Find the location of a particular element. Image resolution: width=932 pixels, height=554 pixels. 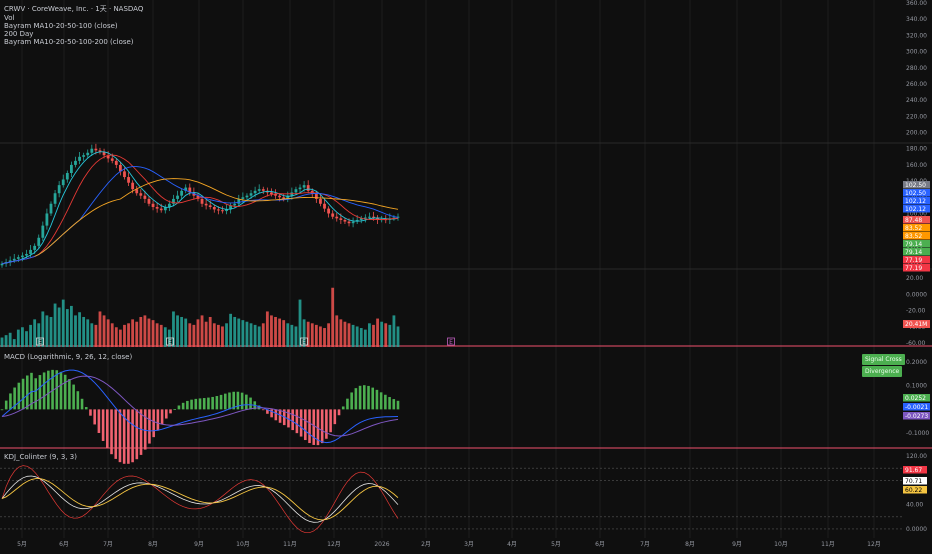

divergence-button: Divergence is located at coordinates (882, 371).